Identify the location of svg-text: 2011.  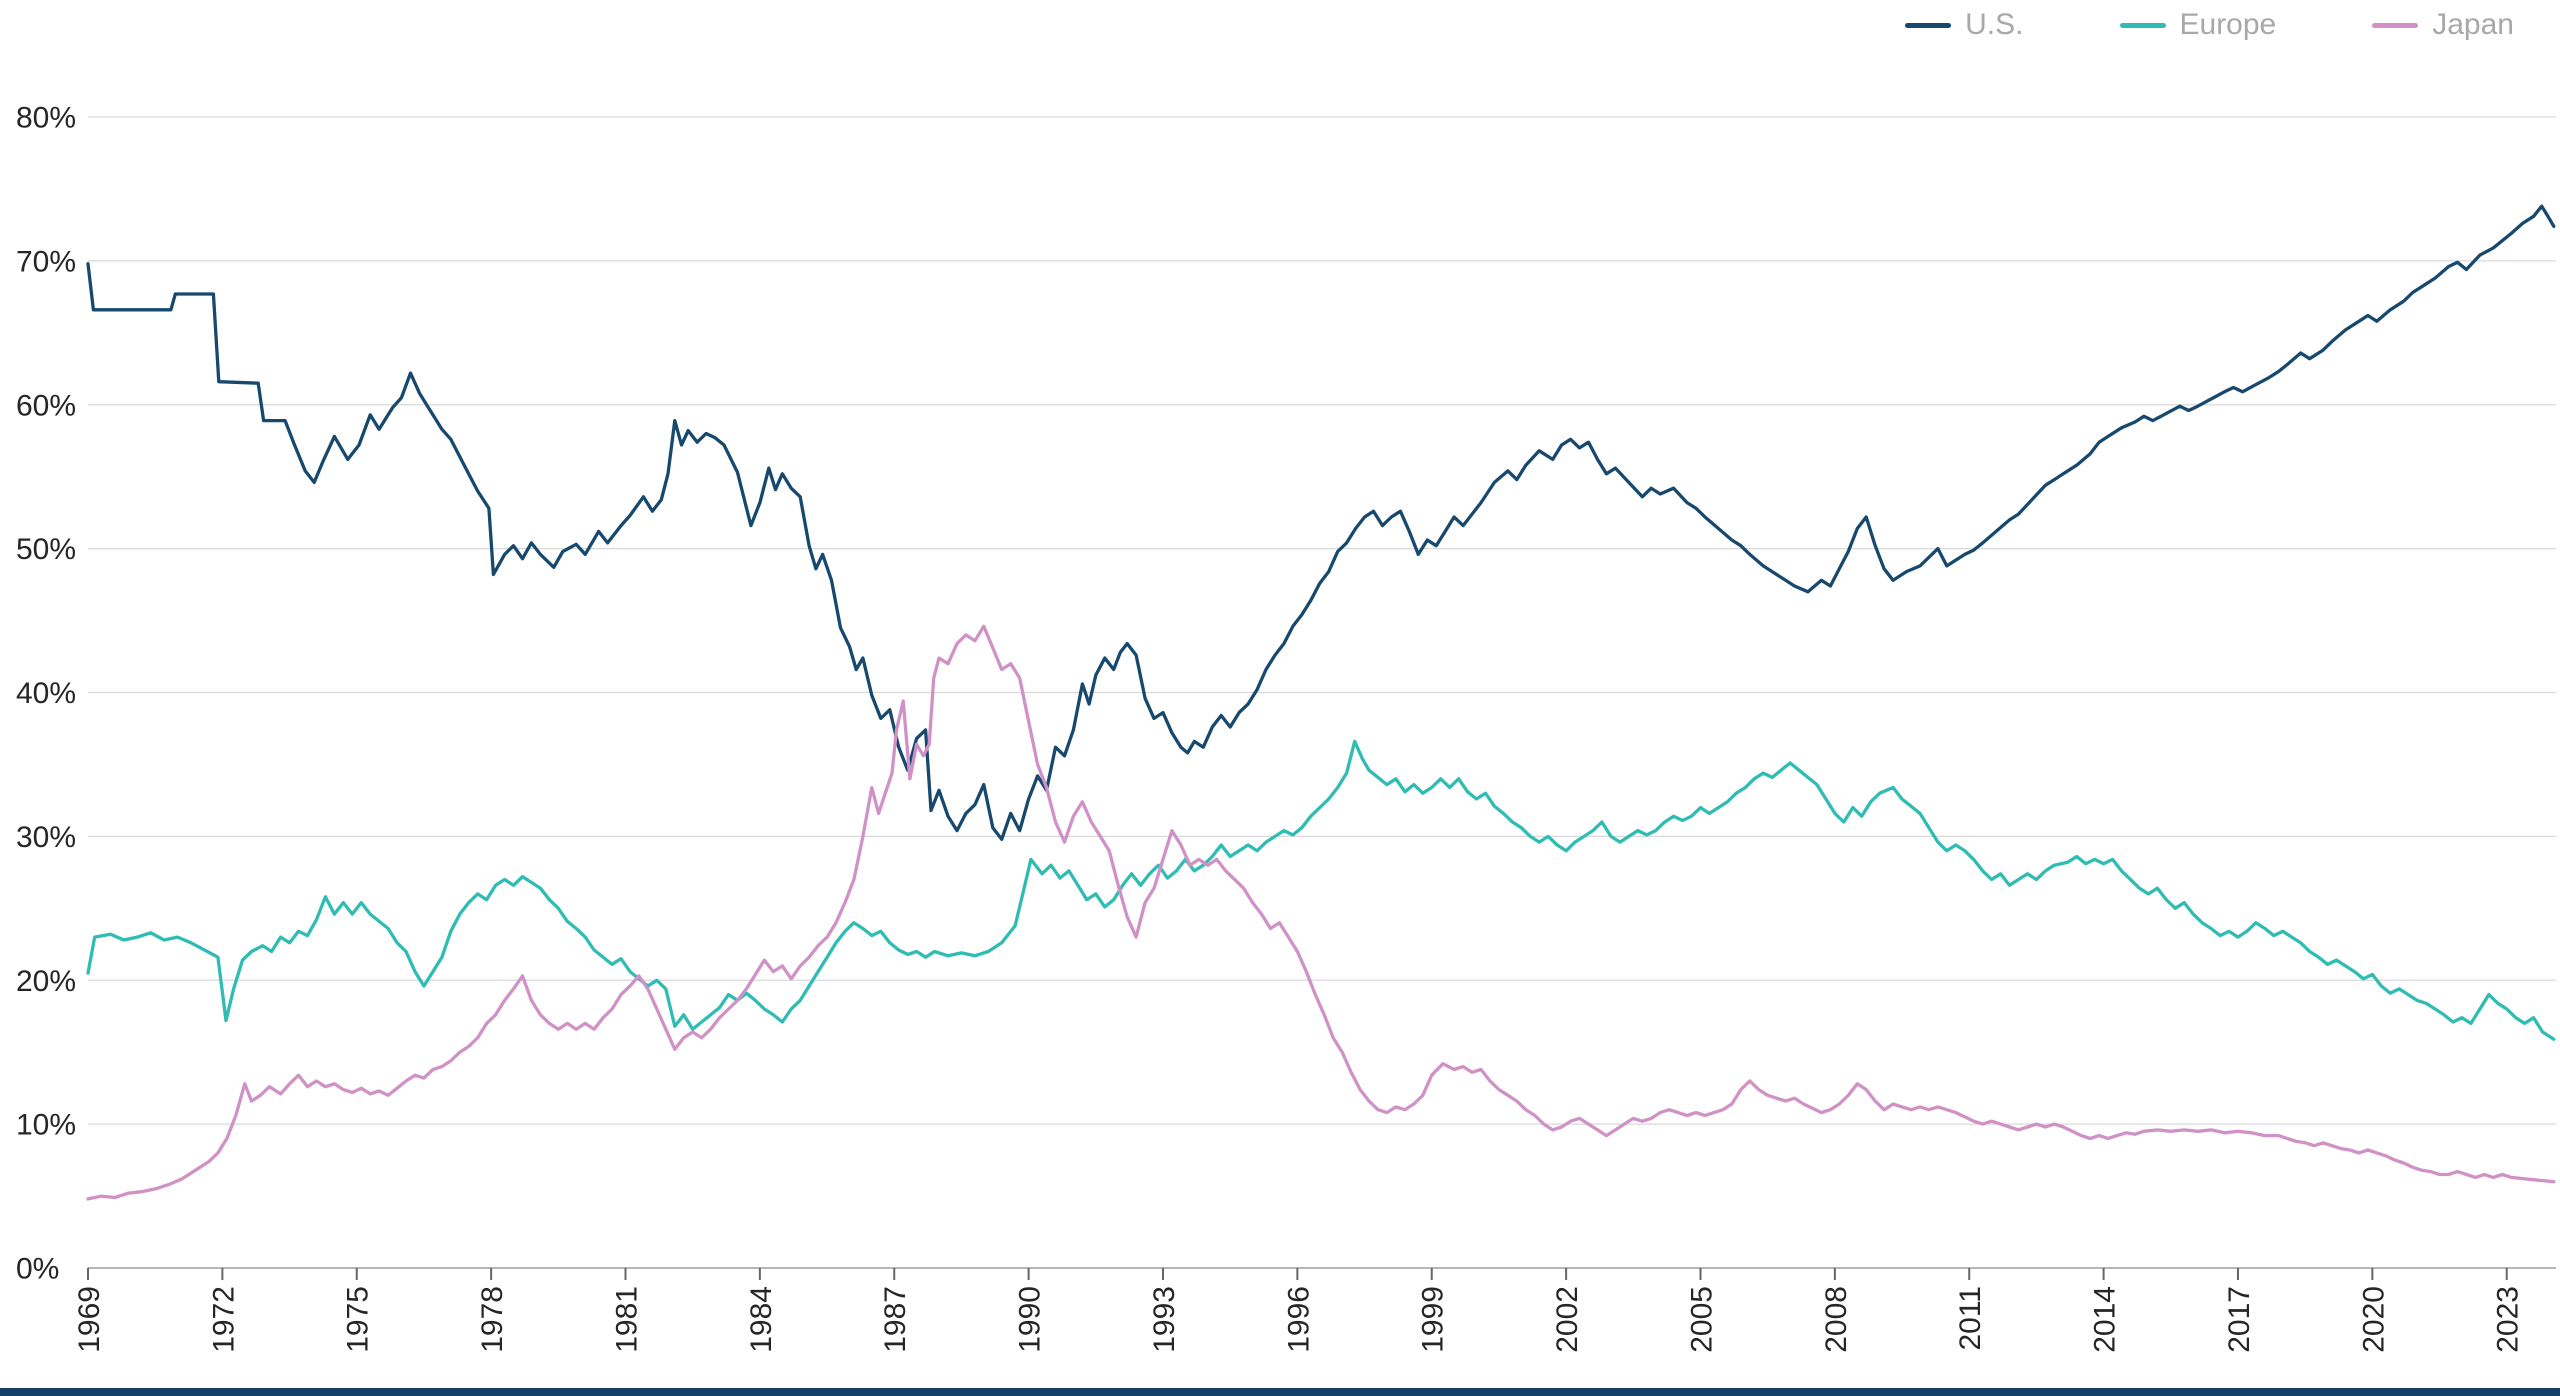
(1970, 1318).